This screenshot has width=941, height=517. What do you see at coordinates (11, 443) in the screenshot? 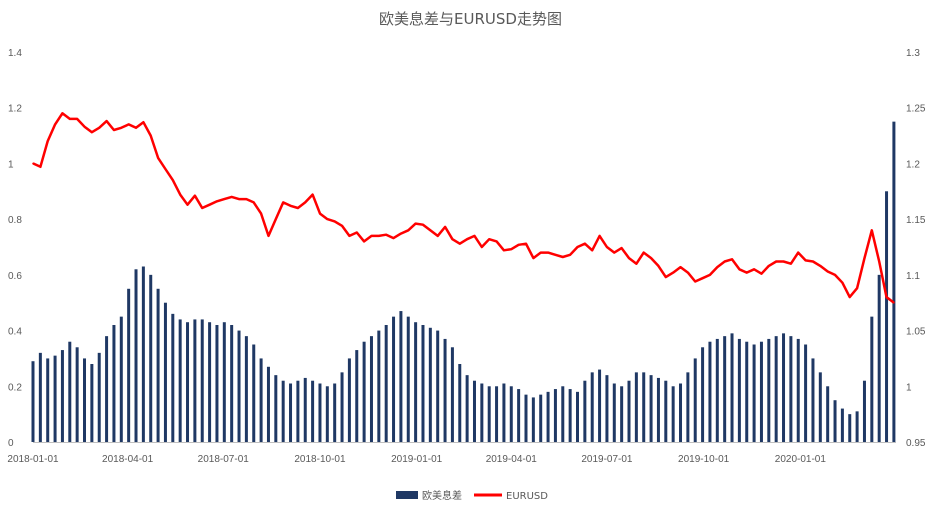
I see `y-left-tick-label: 0` at bounding box center [11, 443].